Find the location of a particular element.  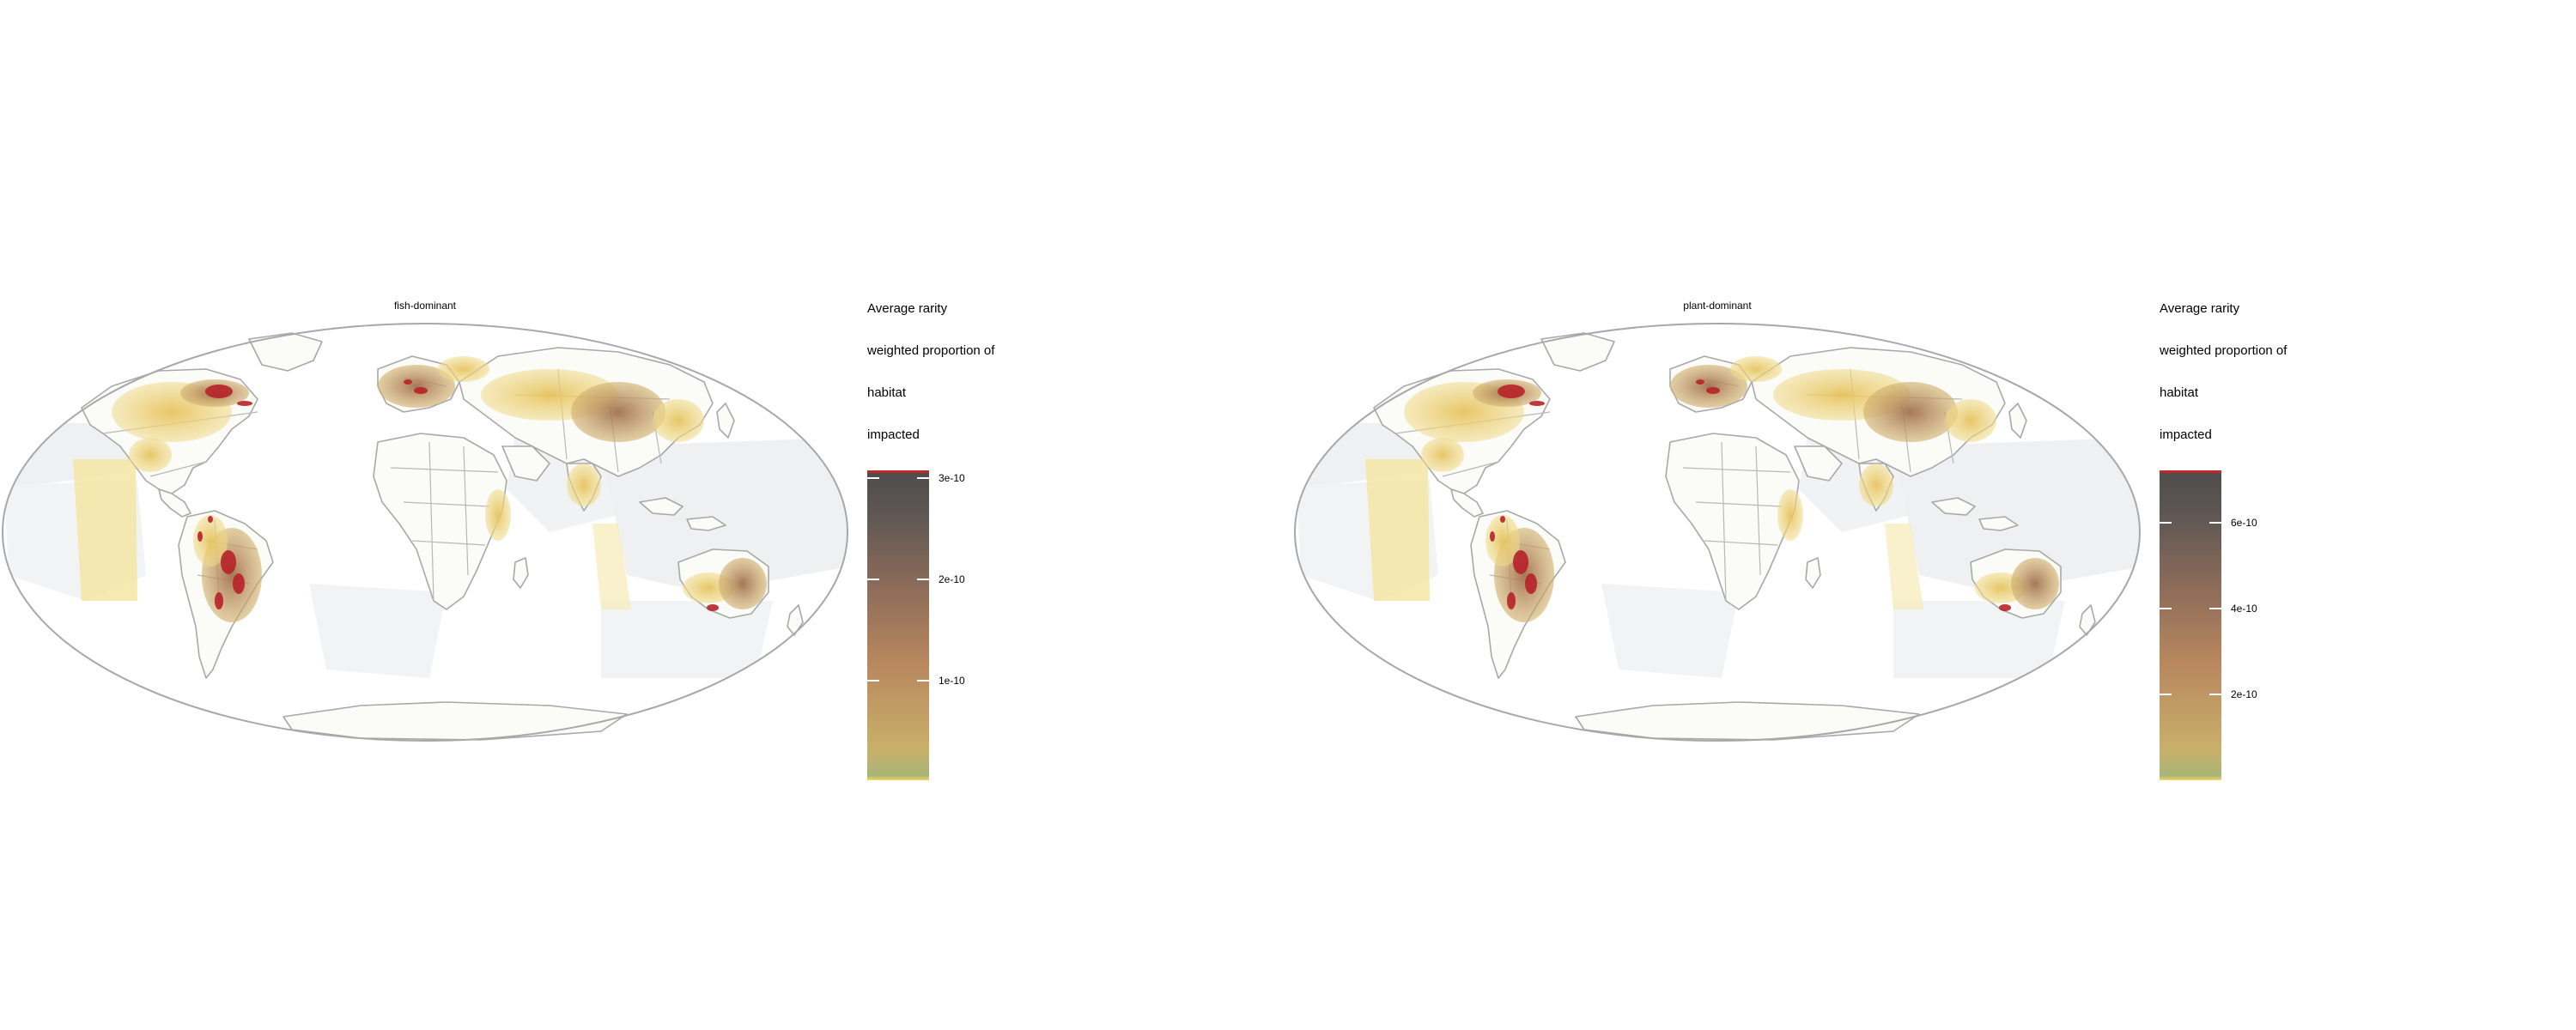

legend-tick-label: 4e-10 is located at coordinates (2244, 609).